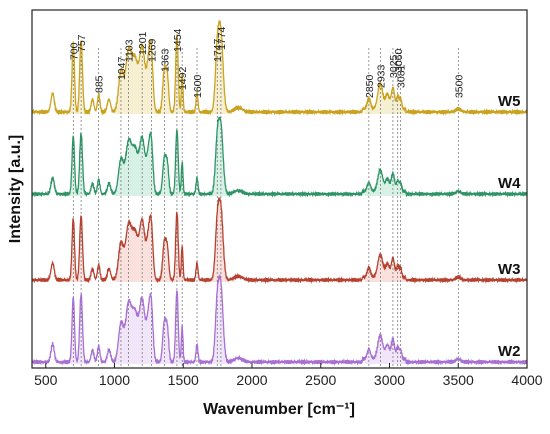  Describe the element at coordinates (509, 351) in the screenshot. I see `series-label-W2: W2` at that location.